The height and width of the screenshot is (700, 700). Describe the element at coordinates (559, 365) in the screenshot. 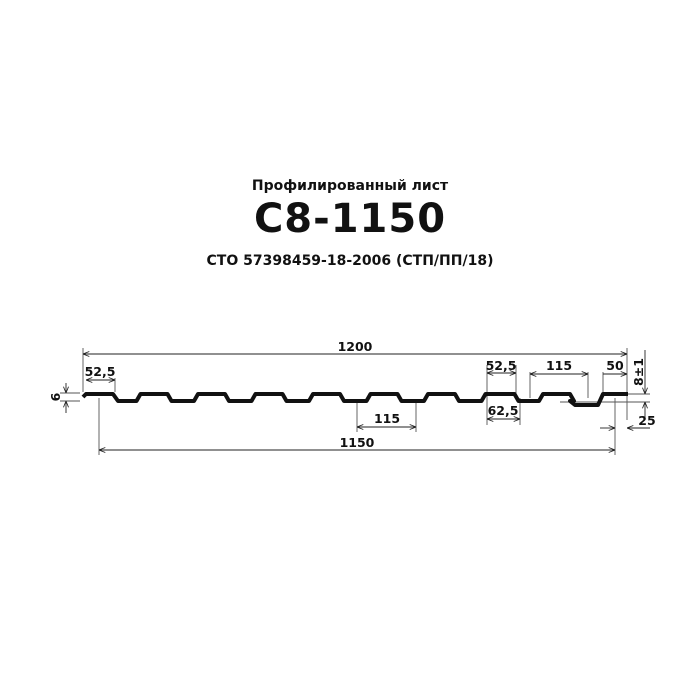

I see `dim-115-top: 115` at that location.